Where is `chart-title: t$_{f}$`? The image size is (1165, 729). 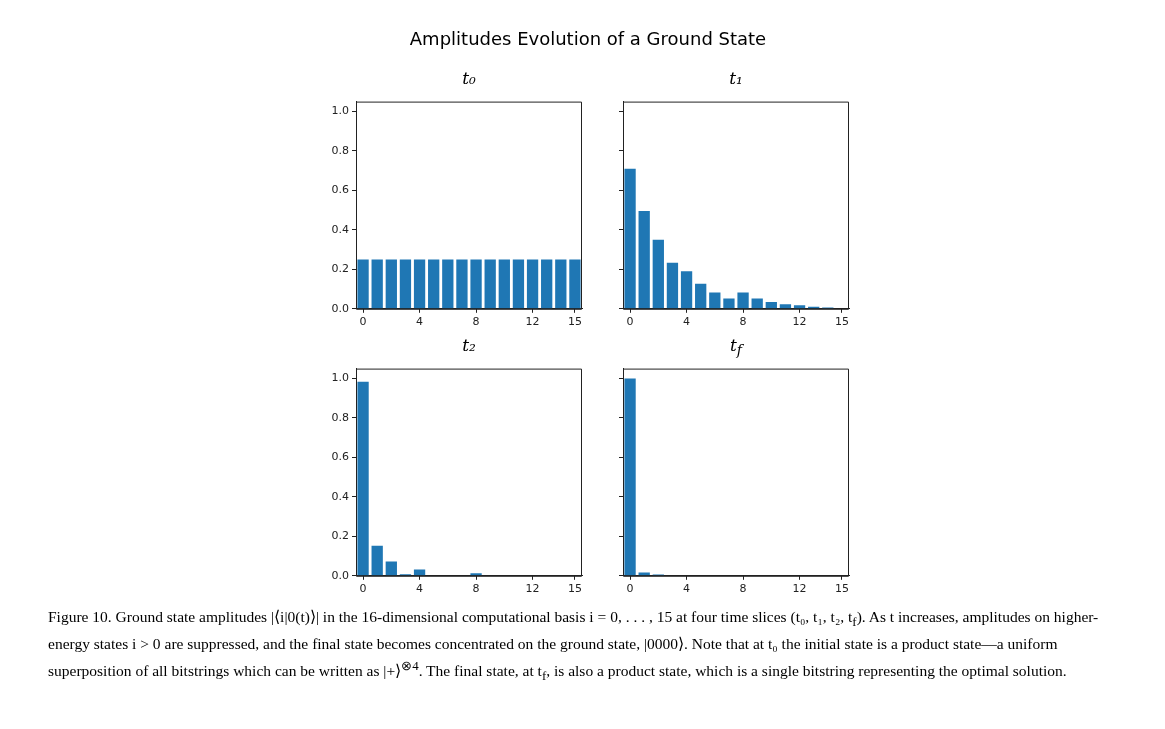 chart-title: t$_{f}$ is located at coordinates (736, 347).